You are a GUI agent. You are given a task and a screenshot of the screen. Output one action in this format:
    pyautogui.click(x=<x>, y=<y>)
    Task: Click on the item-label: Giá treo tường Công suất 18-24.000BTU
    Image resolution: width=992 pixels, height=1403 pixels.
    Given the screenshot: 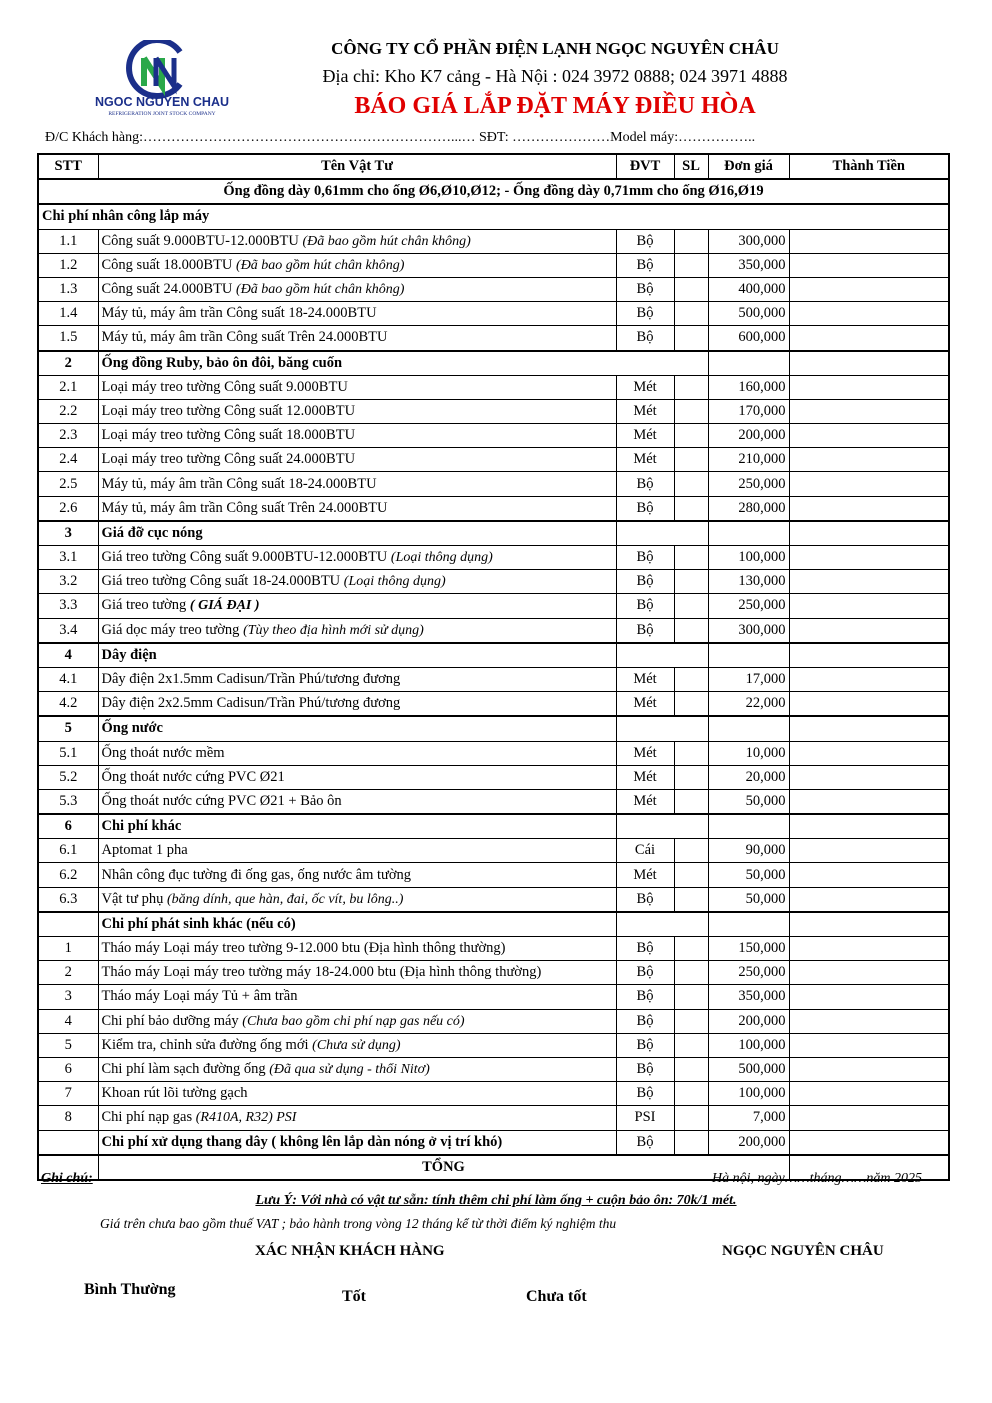 What is the action you would take?
    pyautogui.click(x=222, y=581)
    